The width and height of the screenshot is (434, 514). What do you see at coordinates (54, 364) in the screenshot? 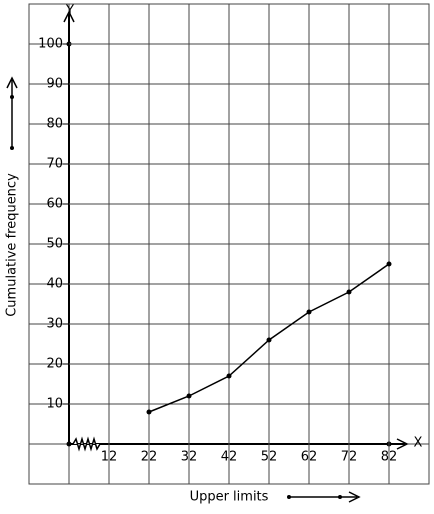
I see `y-tick-label: 20` at bounding box center [54, 364].